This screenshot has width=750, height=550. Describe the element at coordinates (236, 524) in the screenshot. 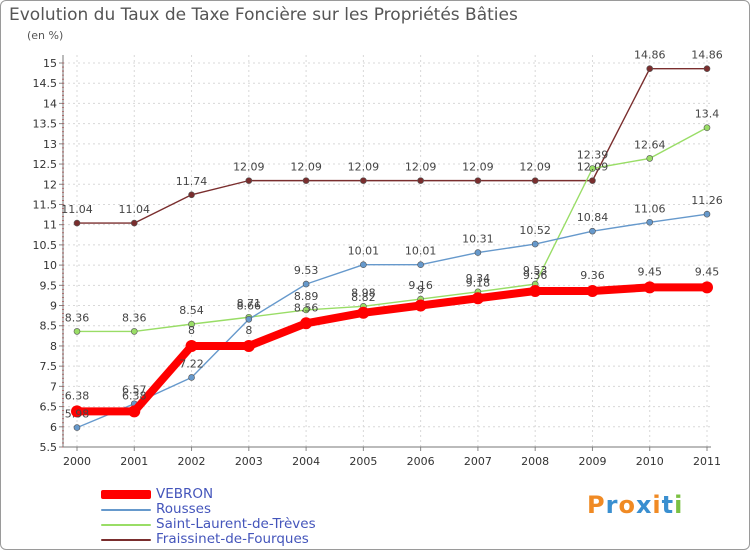

I see `legend-label: Saint-Laurent-de-Trèves` at that location.